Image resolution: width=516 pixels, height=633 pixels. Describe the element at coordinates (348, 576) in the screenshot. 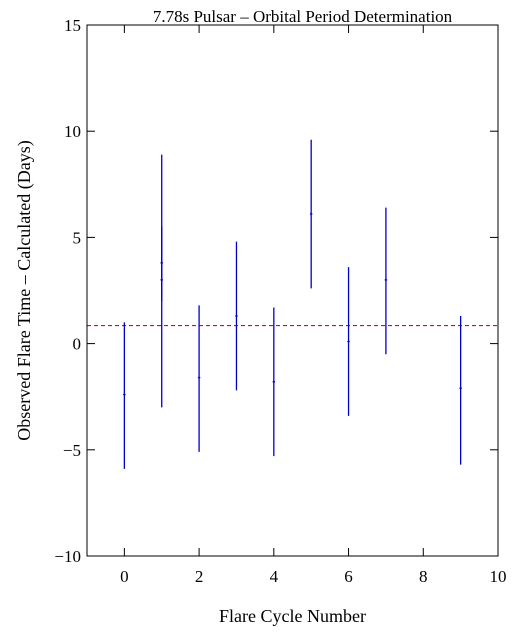

I see `x-tick-label: 6` at that location.